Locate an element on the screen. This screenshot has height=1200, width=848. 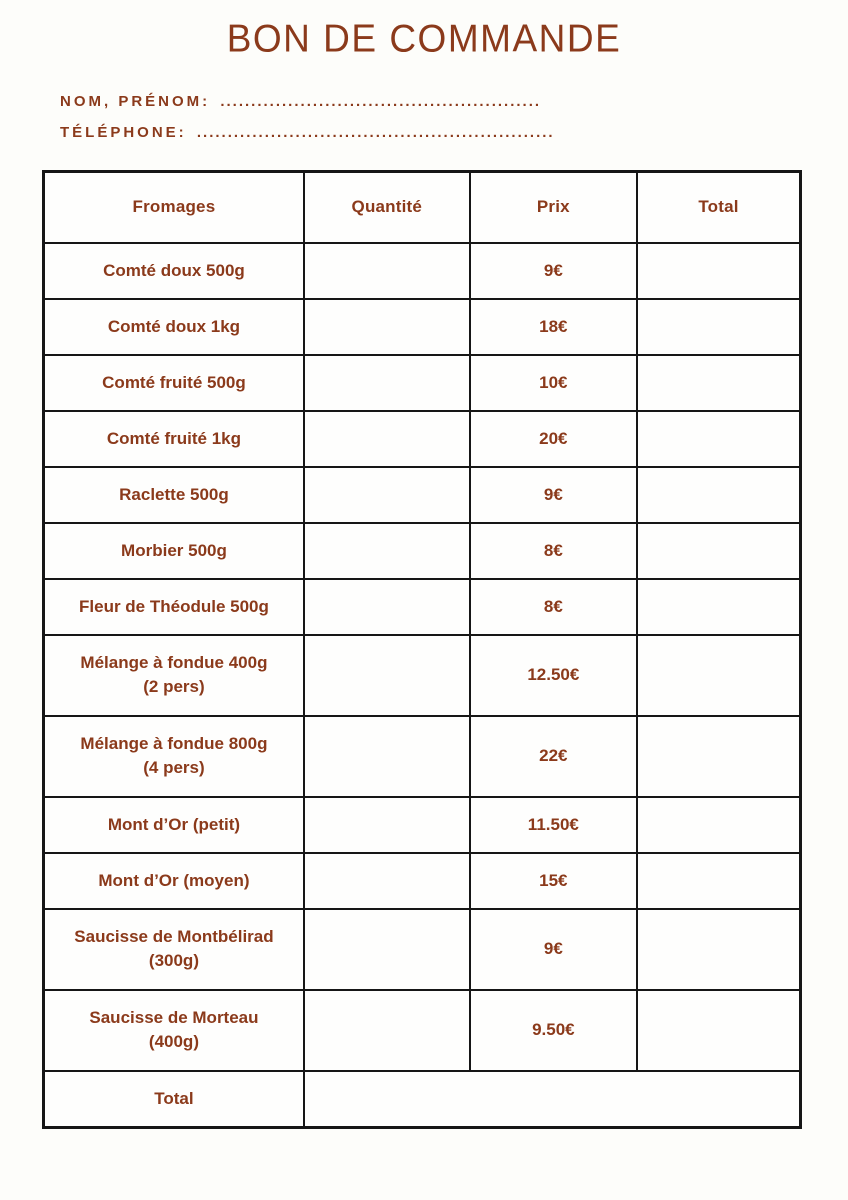
price-cell: 15€ is located at coordinates (553, 880).